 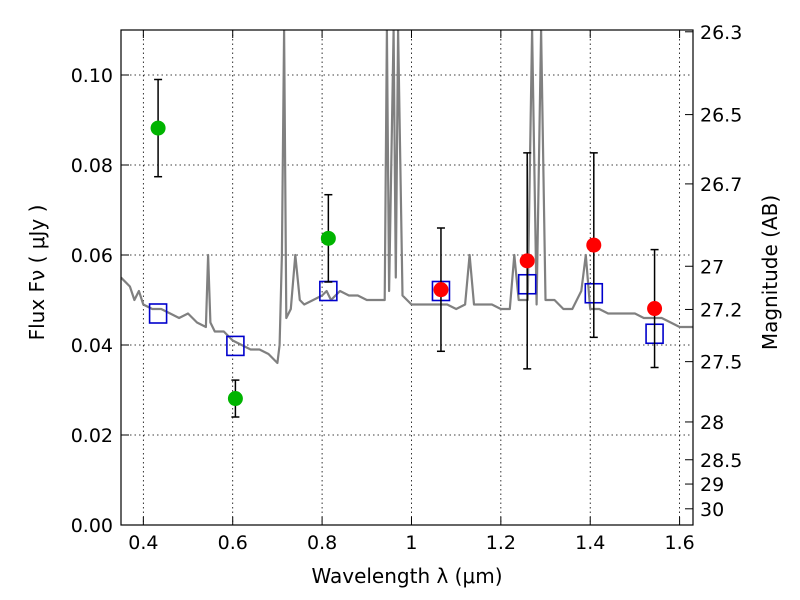 What do you see at coordinates (92, 256) in the screenshot?
I see `y-tick-label: 0.06` at bounding box center [92, 256].